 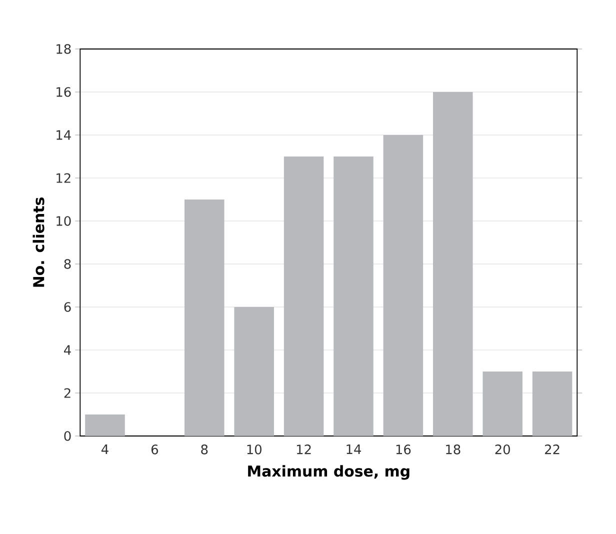 I want to click on x-tick-label: 18, so click(x=453, y=449).